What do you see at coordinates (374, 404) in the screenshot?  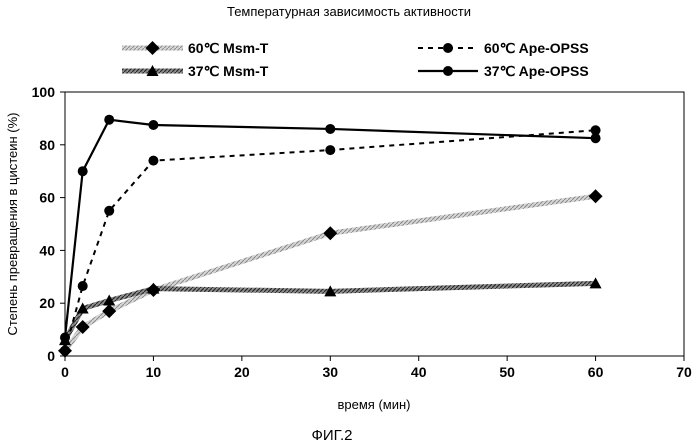 I see `x-axis-title: время (мин)` at bounding box center [374, 404].